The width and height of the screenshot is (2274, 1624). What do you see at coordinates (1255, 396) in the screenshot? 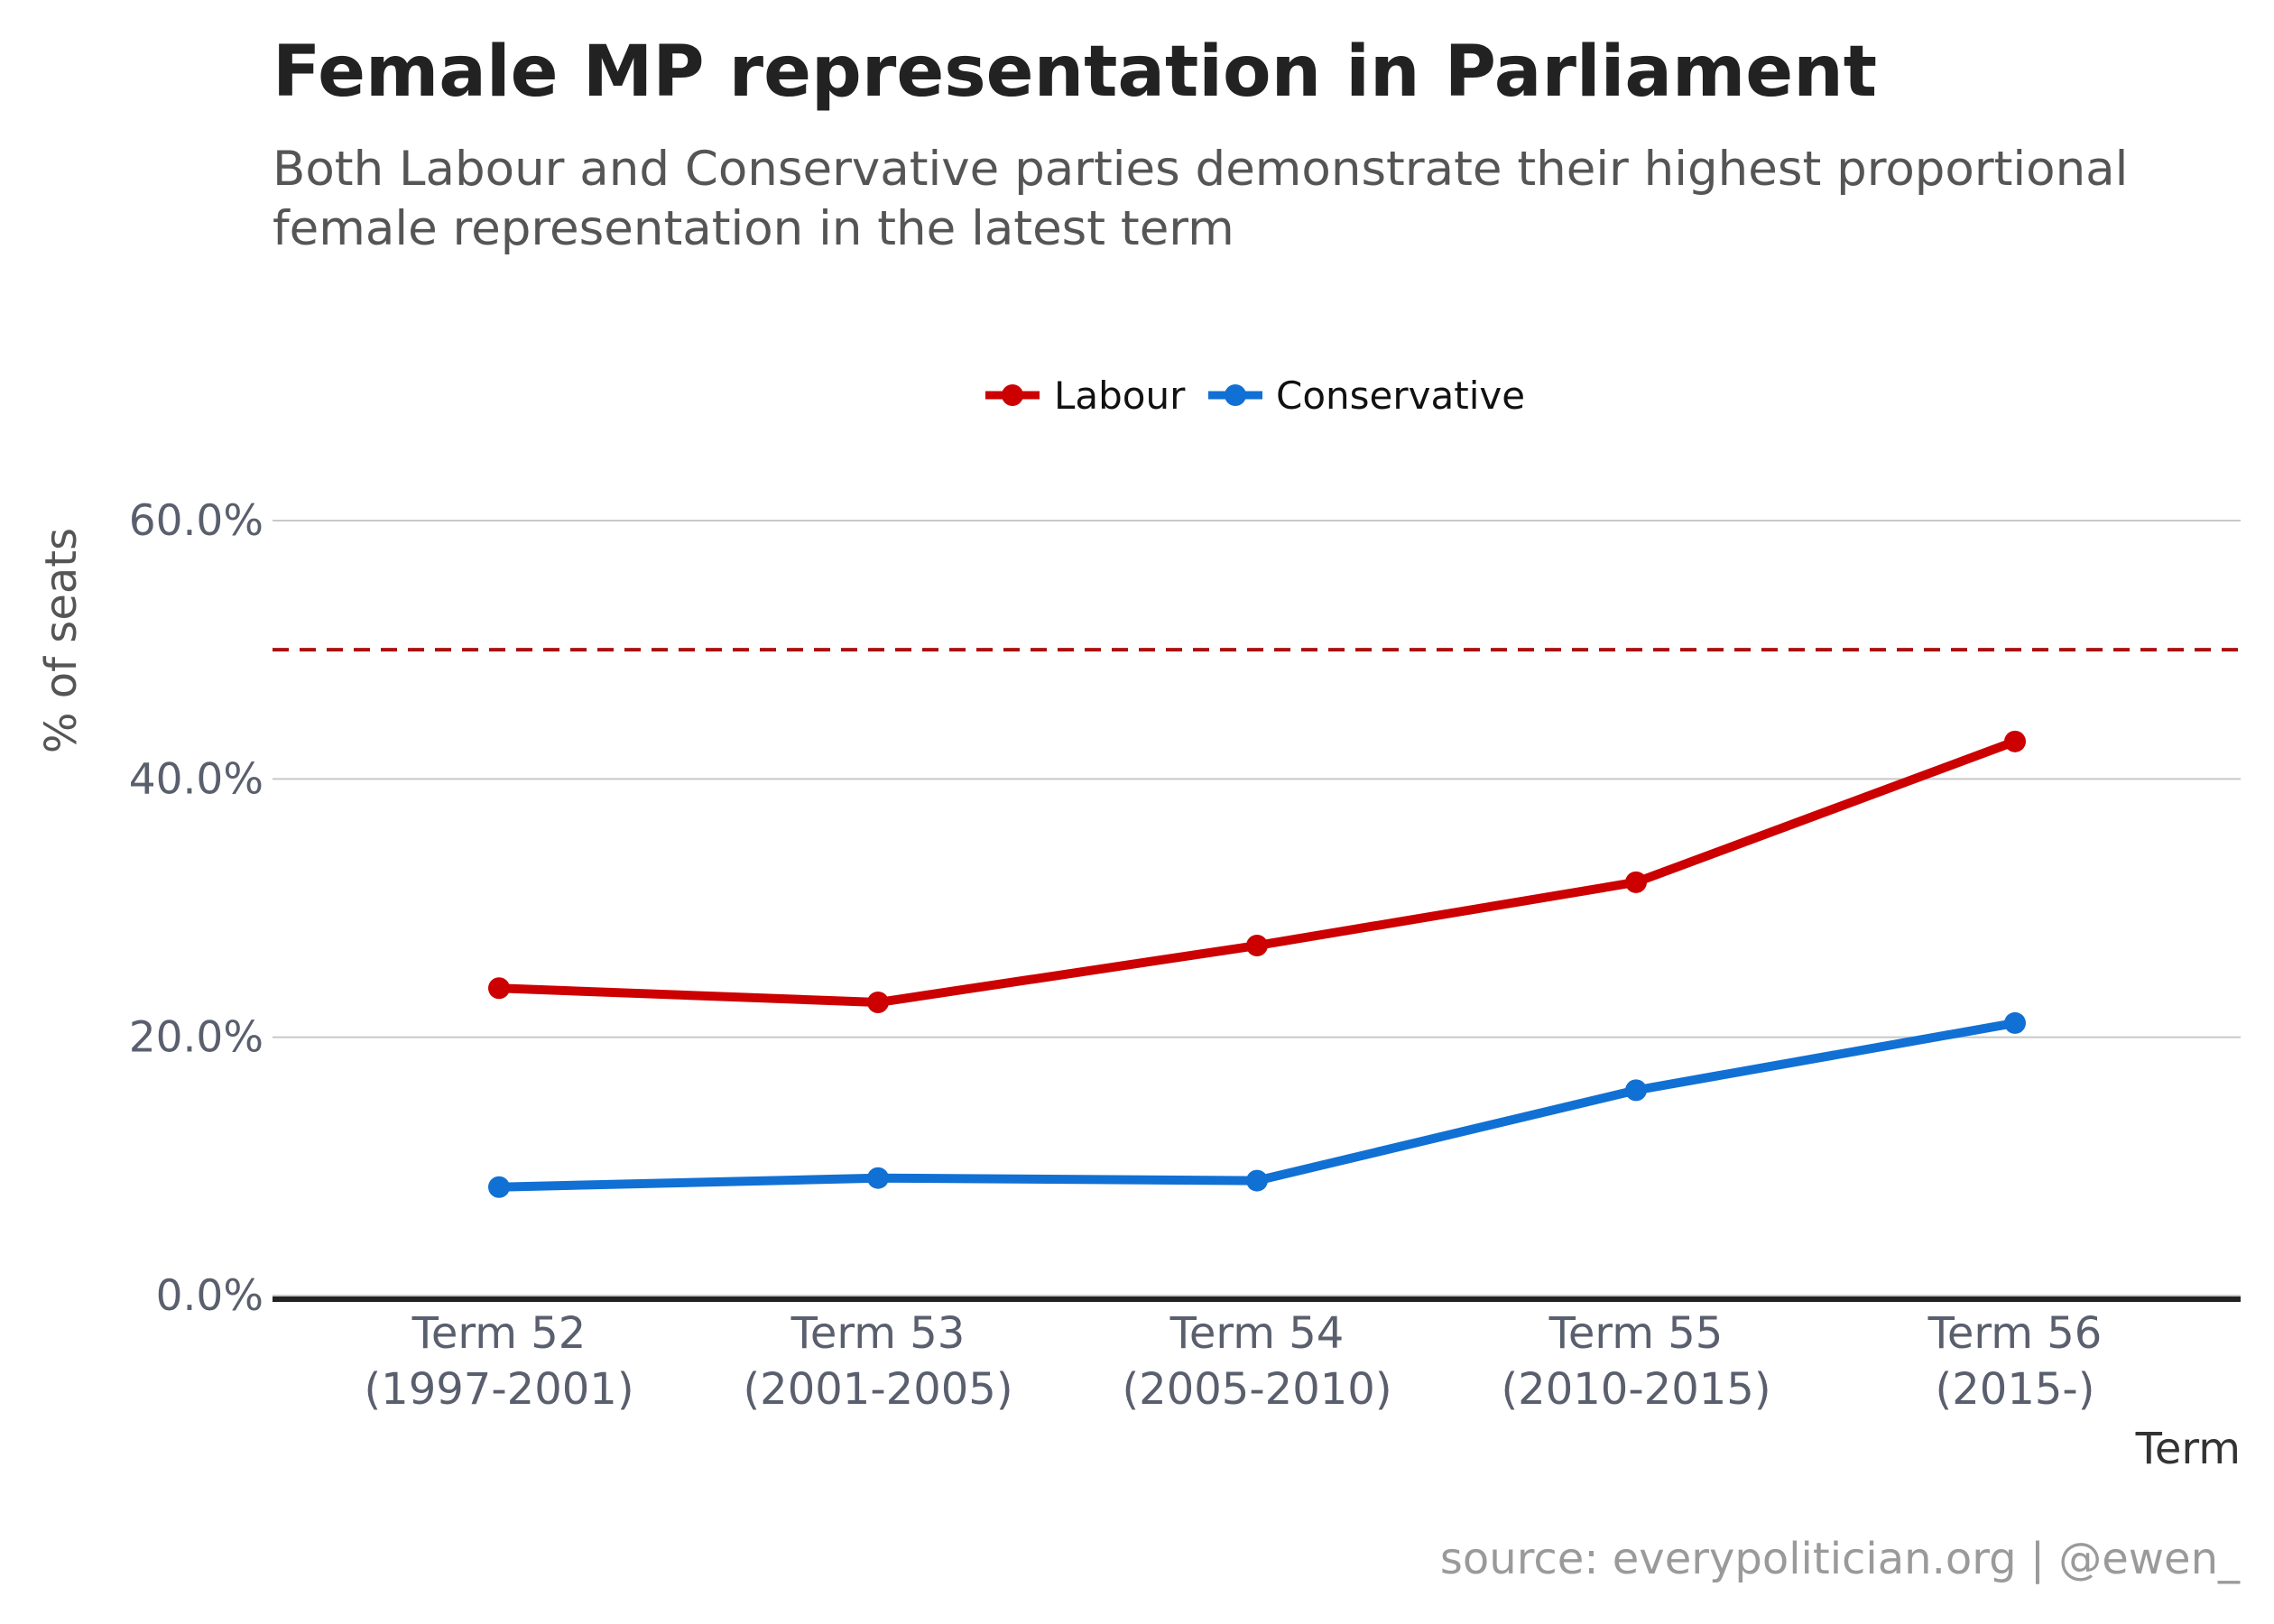
I see `legend: Labour Conservative` at bounding box center [1255, 396].